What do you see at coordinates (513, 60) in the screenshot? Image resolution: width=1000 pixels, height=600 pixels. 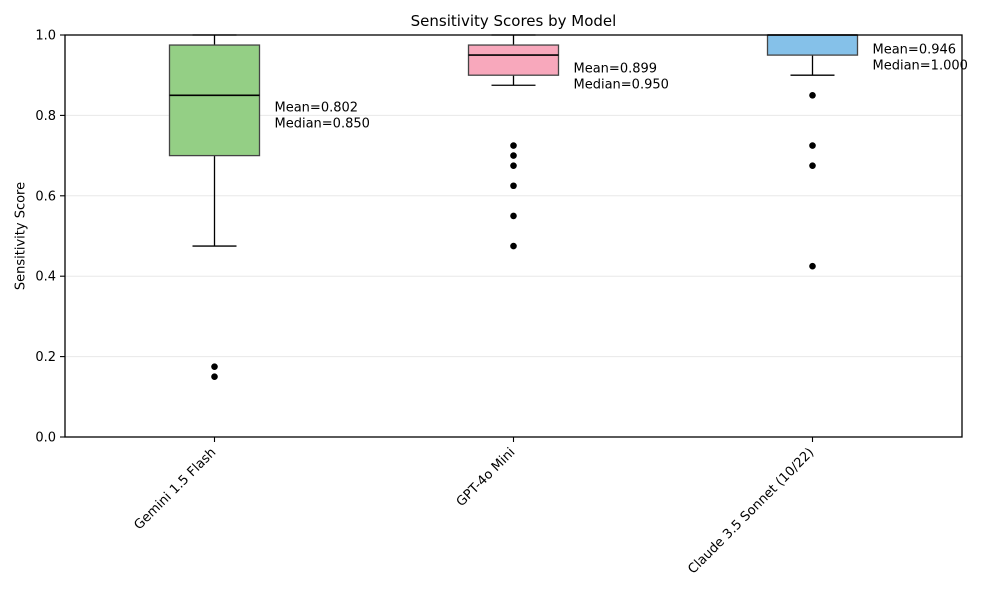 I see `box-gpt-4o-mini` at bounding box center [513, 60].